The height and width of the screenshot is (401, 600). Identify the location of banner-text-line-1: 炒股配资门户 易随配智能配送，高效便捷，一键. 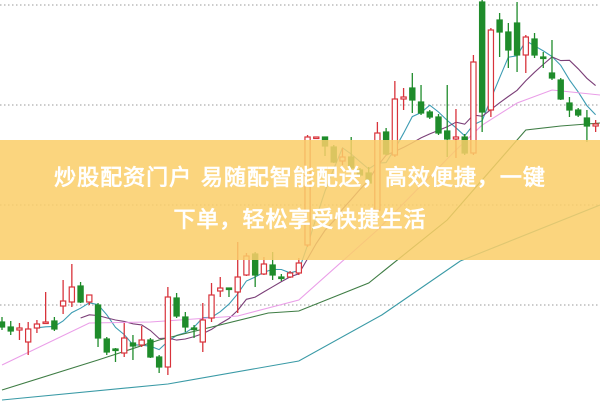
(300, 178).